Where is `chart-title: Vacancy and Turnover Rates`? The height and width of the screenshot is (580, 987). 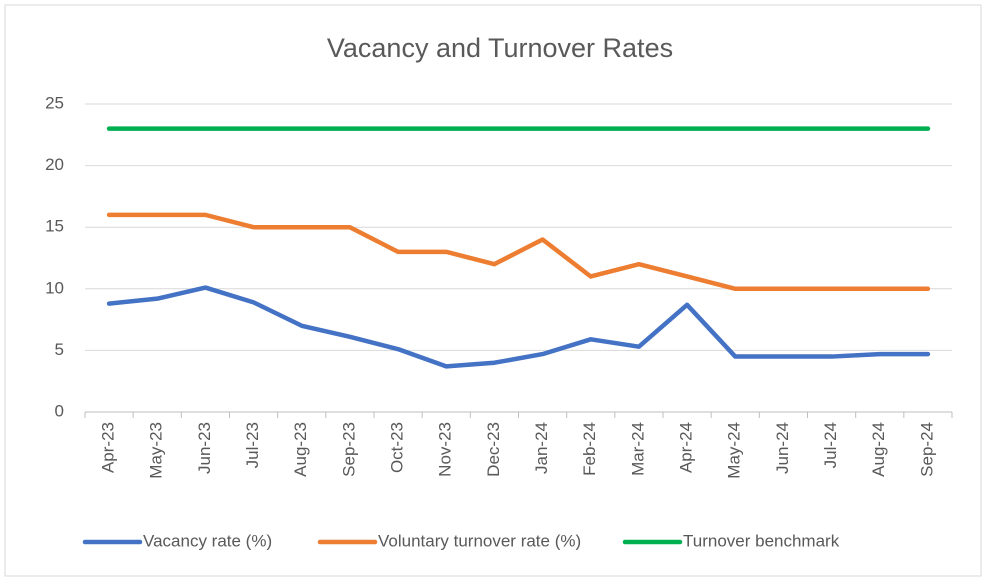 chart-title: Vacancy and Turnover Rates is located at coordinates (500, 48).